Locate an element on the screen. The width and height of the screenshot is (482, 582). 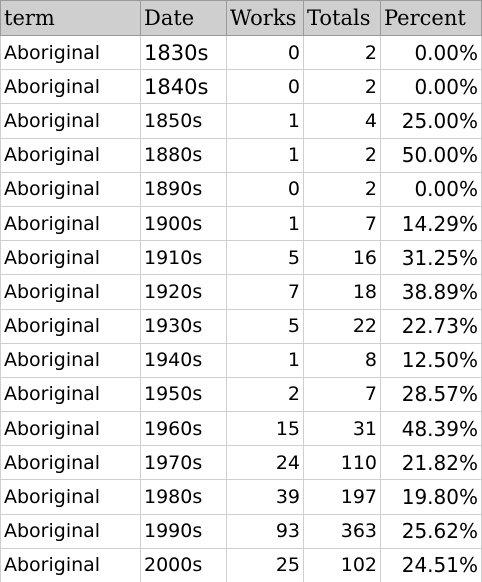
works-cell: 2 is located at coordinates (265, 394).